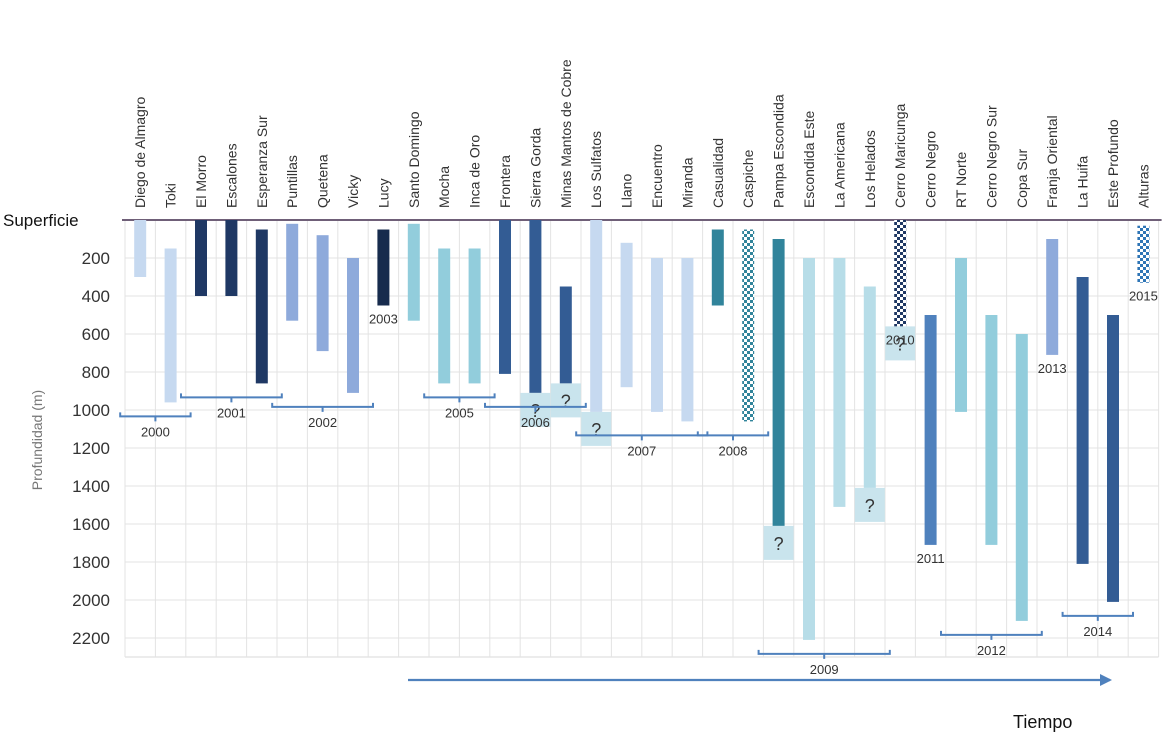 This screenshot has height=735, width=1165. What do you see at coordinates (140, 152) in the screenshot?
I see `deposit-label: Diego de Almagro` at bounding box center [140, 152].